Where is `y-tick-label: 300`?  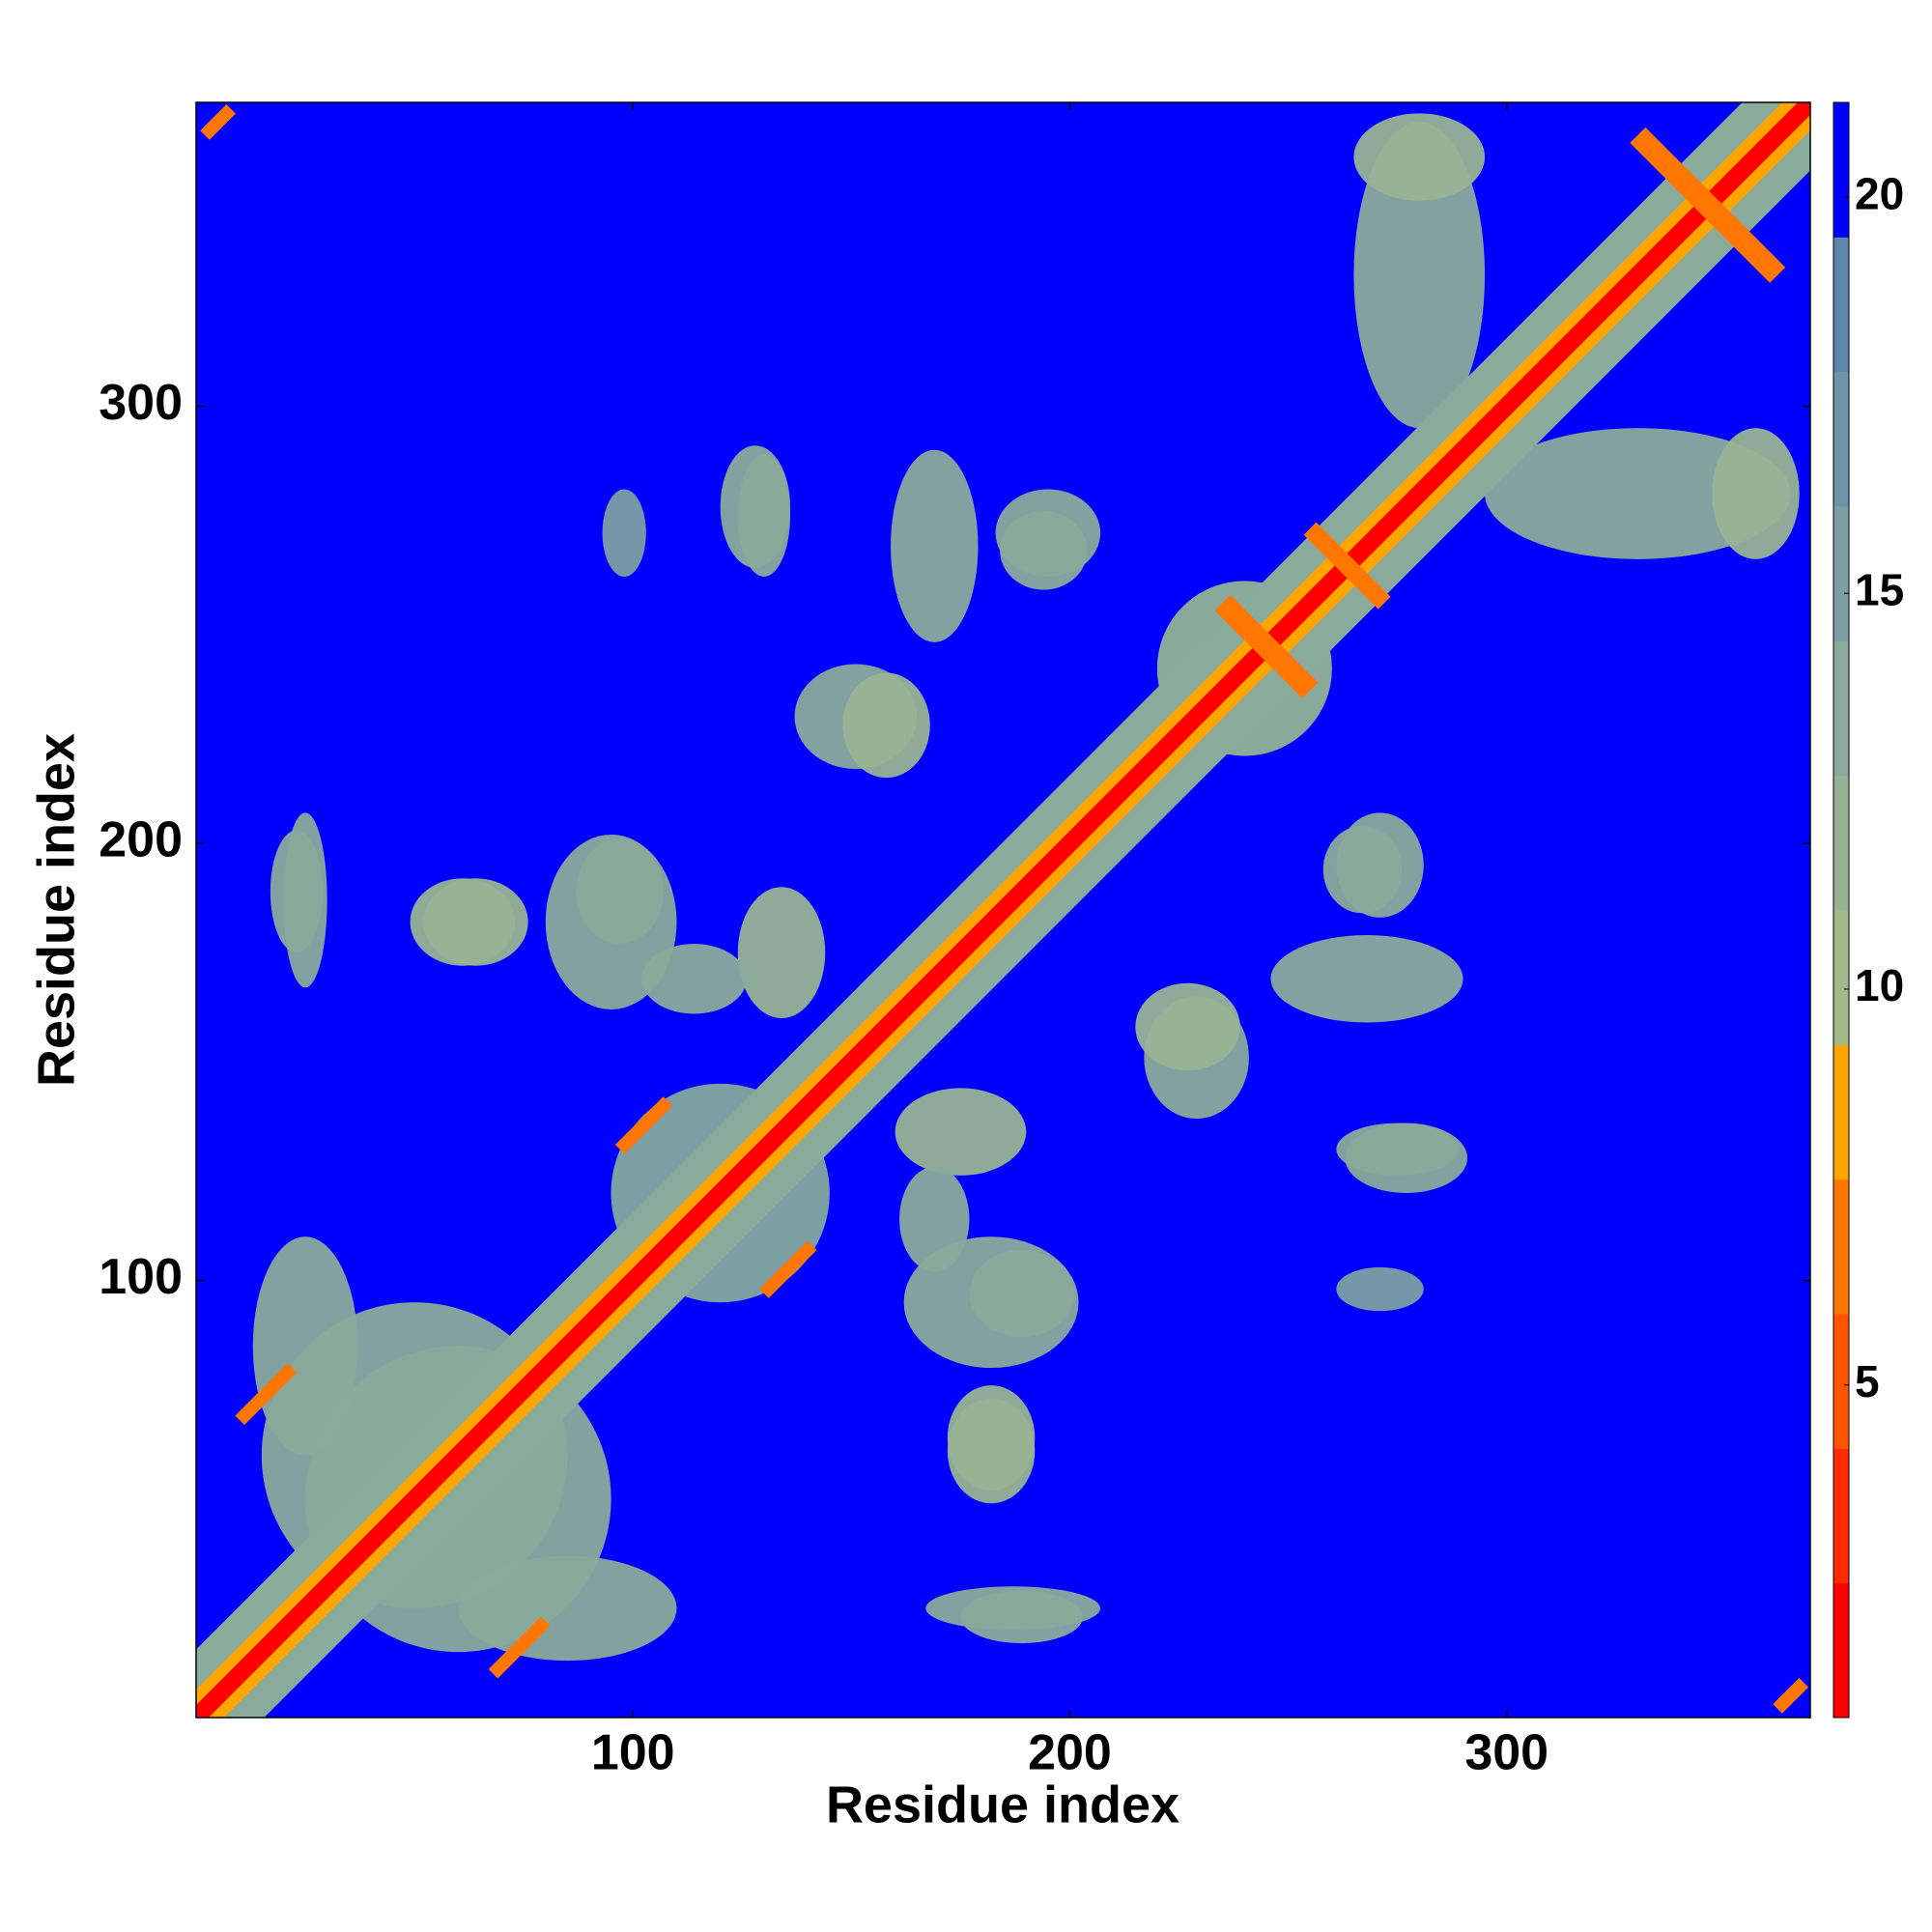 y-tick-label: 300 is located at coordinates (141, 403).